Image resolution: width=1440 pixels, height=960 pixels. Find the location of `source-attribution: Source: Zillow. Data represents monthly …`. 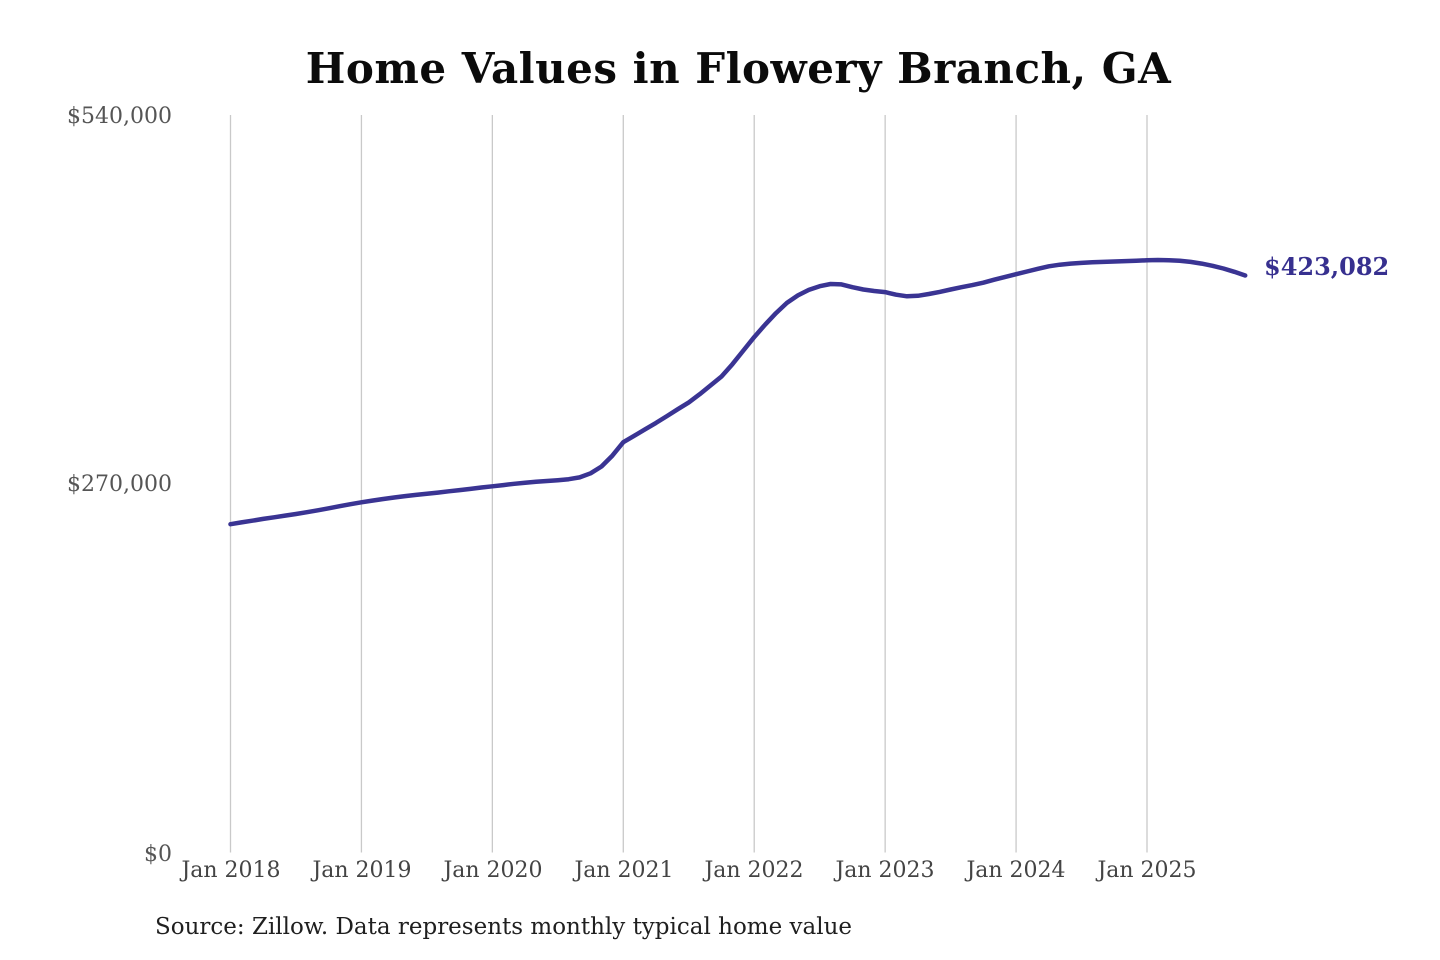

source-attribution: Source: Zillow. Data represents monthly … is located at coordinates (504, 927).